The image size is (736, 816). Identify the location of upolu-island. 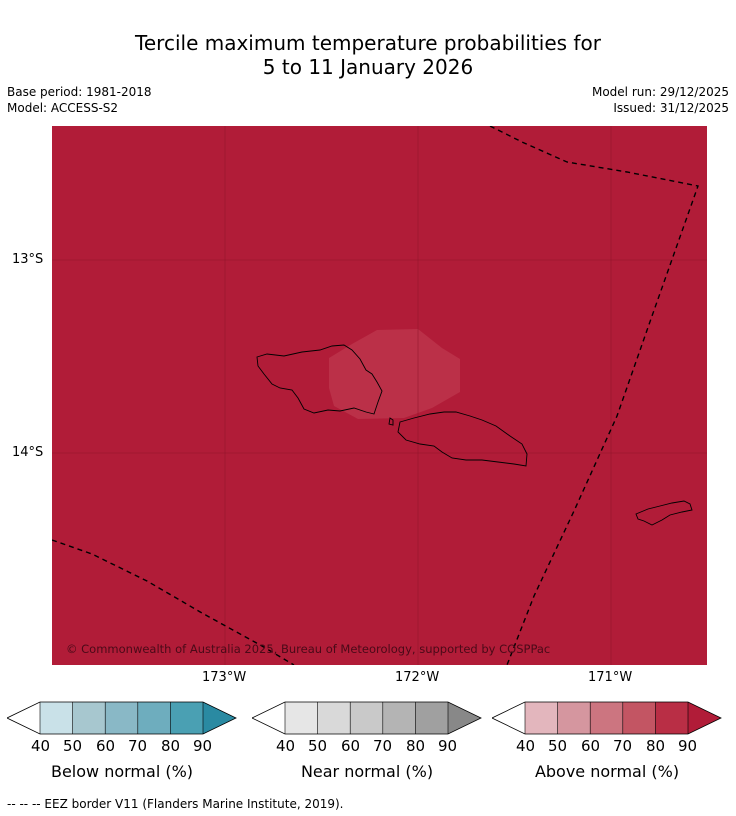
(462, 439).